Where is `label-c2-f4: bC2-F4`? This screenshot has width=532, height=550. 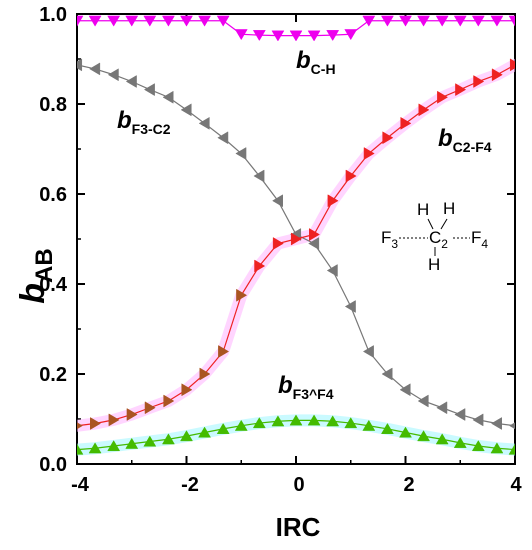 label-c2-f4: bC2-F4 is located at coordinates (465, 140).